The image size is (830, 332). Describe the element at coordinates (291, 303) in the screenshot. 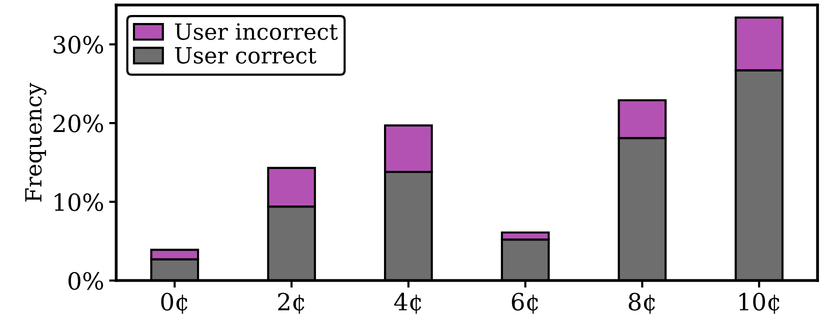

I see `x-tick-label: 2¢` at that location.